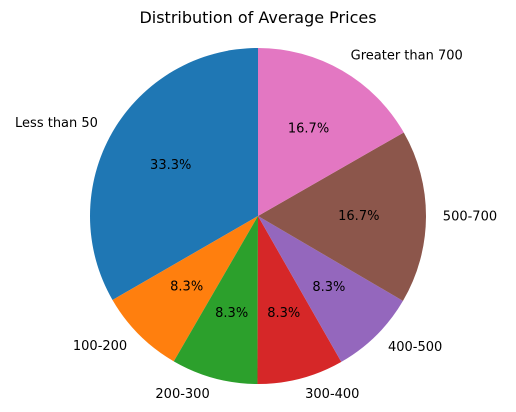 This screenshot has height=412, width=516. Describe the element at coordinates (182, 394) in the screenshot. I see `category-label-200-300: 200-300` at that location.